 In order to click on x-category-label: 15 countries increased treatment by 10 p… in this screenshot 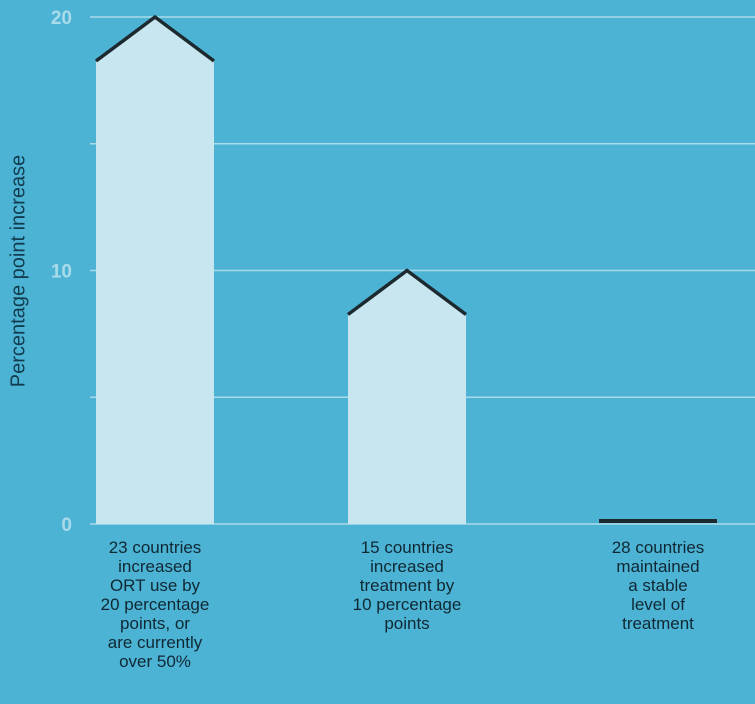, I will do `click(407, 585)`.